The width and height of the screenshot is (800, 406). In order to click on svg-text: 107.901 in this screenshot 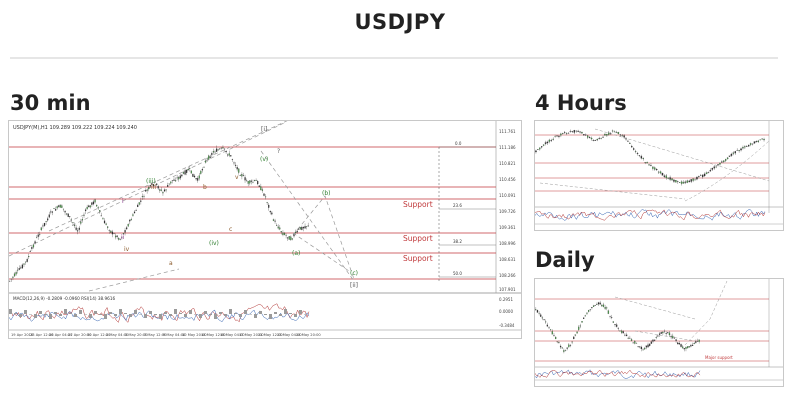, I will do `click(507, 289)`.